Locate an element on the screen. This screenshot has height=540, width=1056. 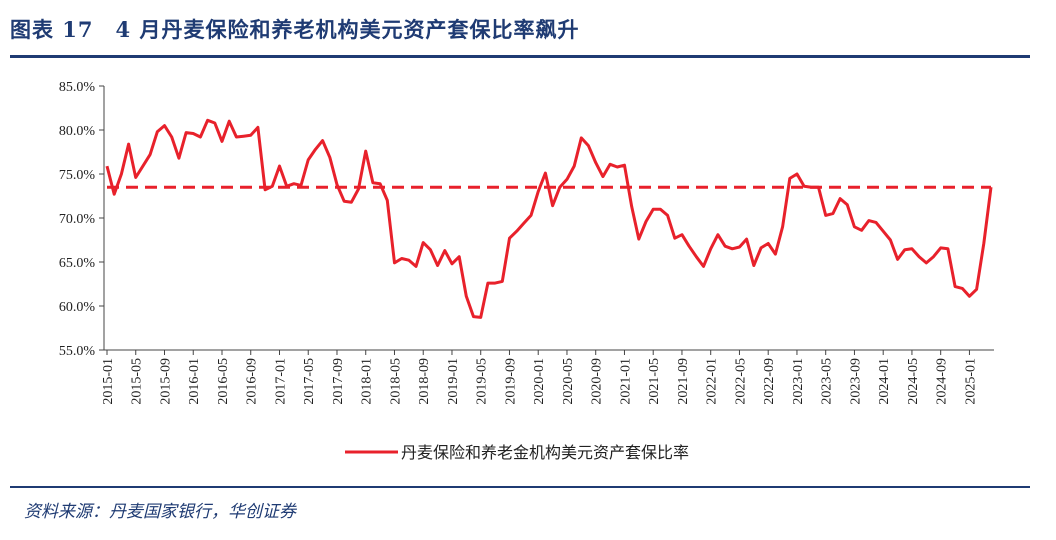
x-tick-label: 2021-01 is located at coordinates (625, 381).